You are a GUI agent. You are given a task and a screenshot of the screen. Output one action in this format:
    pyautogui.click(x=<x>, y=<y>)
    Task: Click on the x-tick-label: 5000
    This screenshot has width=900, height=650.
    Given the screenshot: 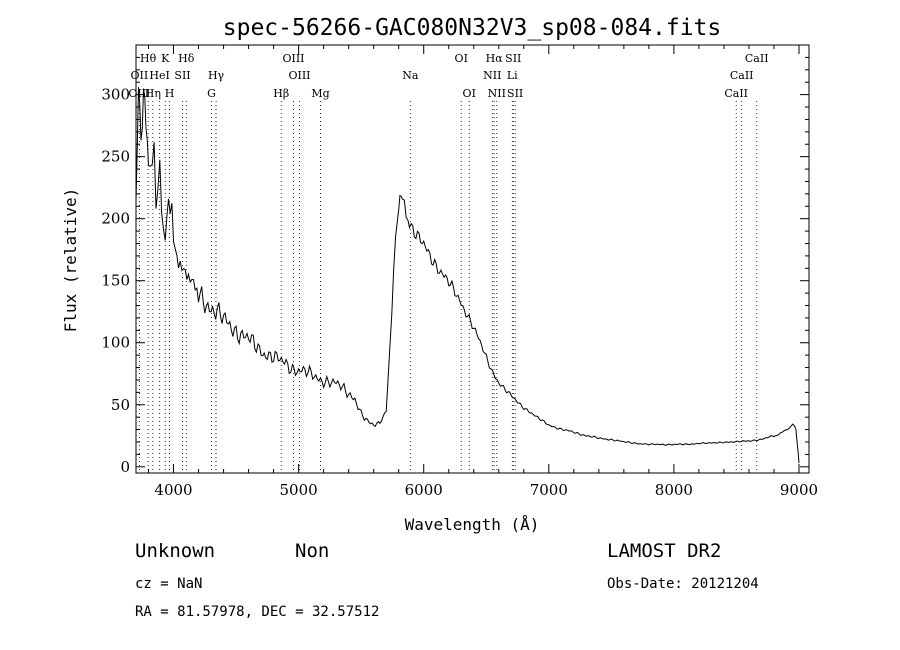 What is the action you would take?
    pyautogui.click(x=299, y=490)
    